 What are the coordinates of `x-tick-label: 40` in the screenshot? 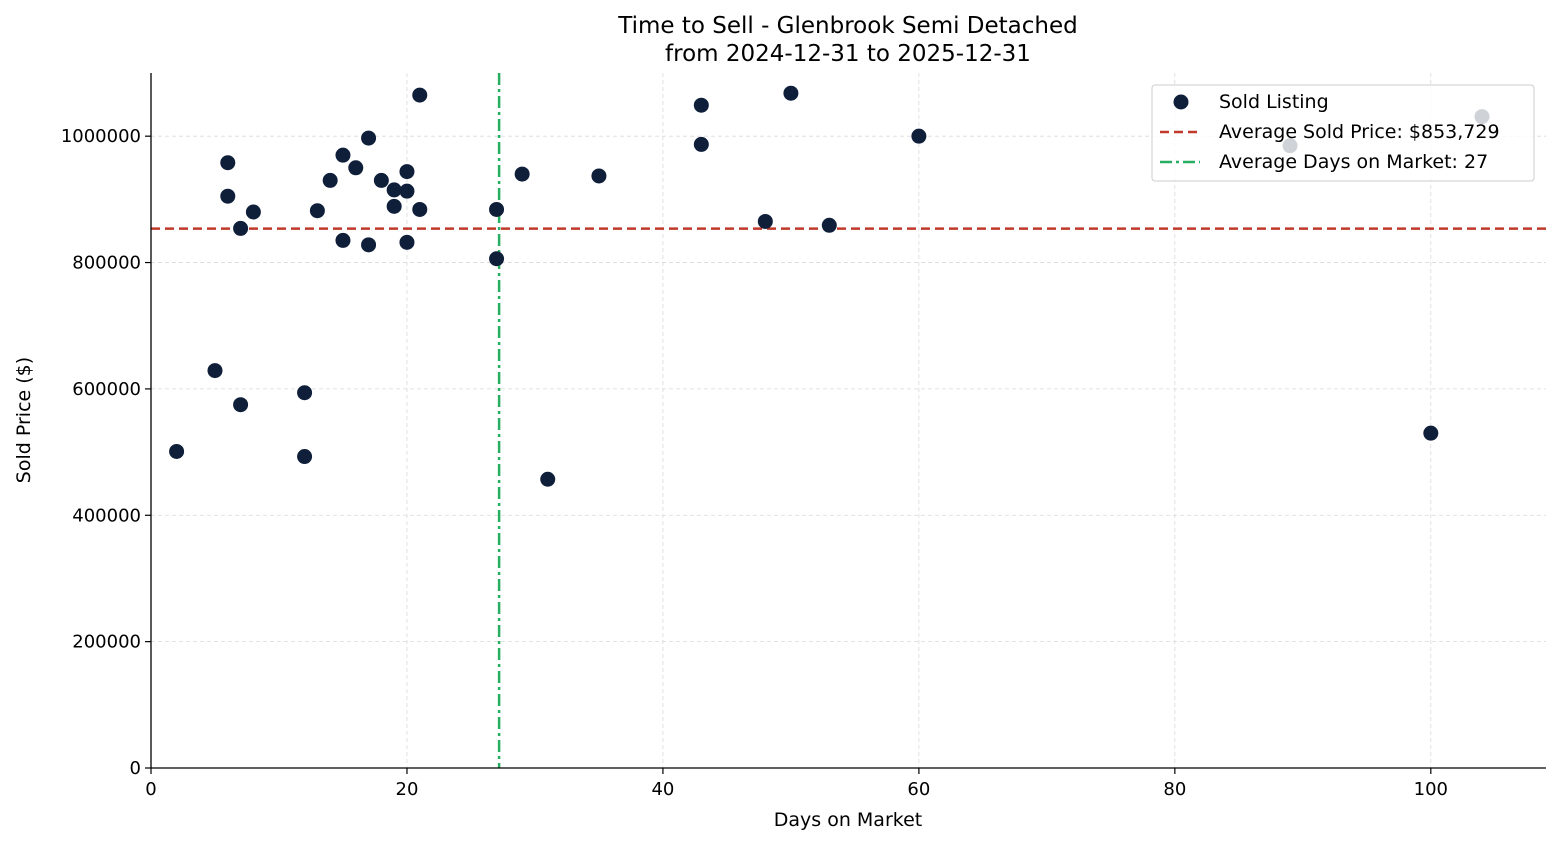 It's located at (662, 789).